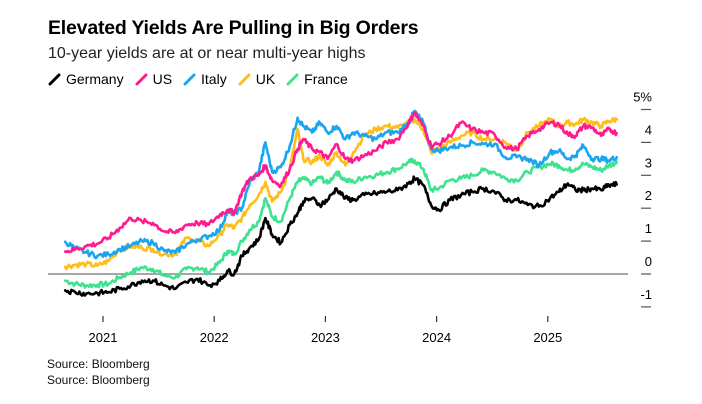  I want to click on y-tick-label: 0, so click(648, 261).